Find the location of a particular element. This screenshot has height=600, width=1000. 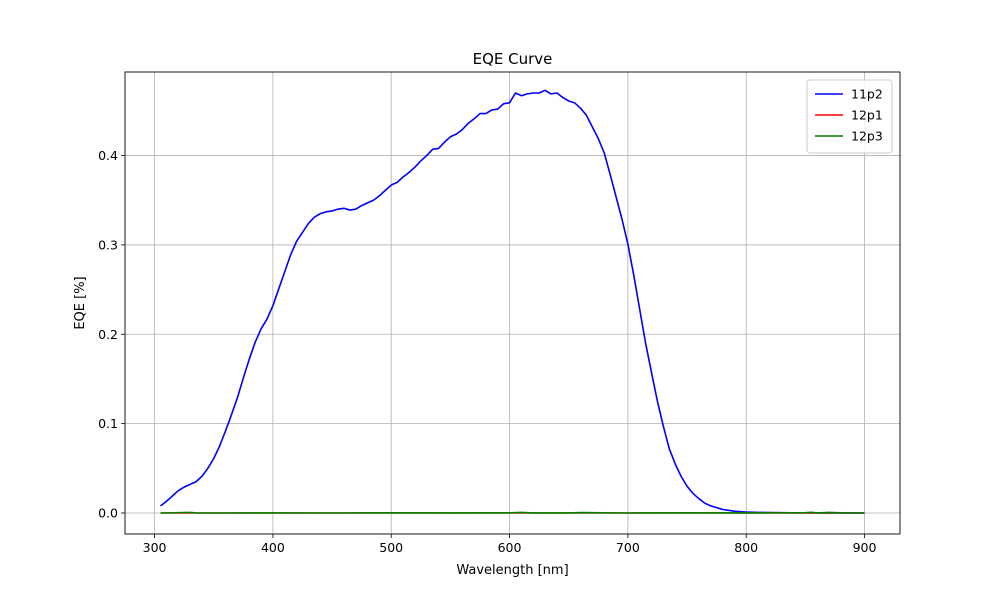

series-line-12p3 is located at coordinates (512, 512).